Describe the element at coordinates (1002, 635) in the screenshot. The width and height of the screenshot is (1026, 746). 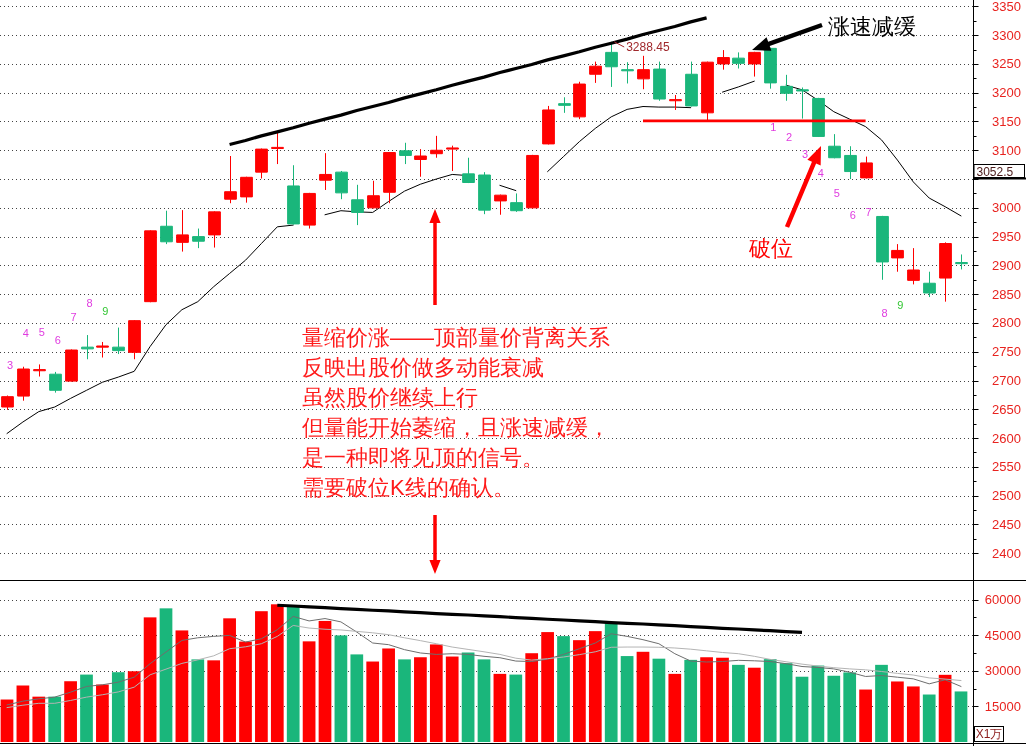
I see `y-tick-label: 45000` at that location.